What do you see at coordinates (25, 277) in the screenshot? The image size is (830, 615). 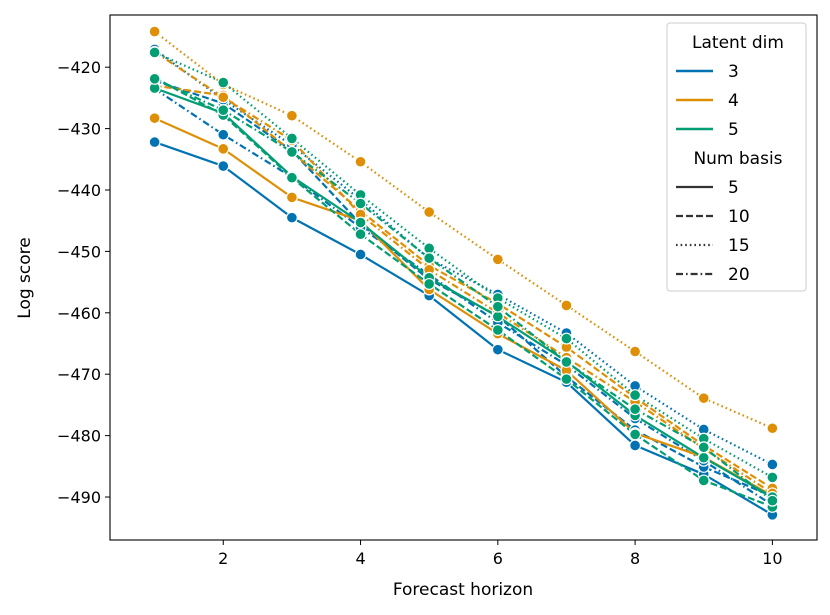 I see `y-axis-label: Log score` at bounding box center [25, 277].